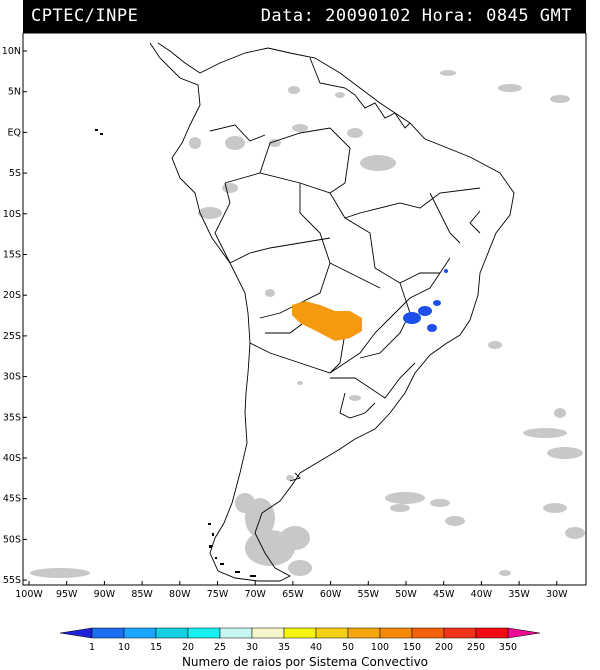  Describe the element at coordinates (416, 16) in the screenshot. I see `datetime-label: Data: 20090102 Hora: 0845 GMT` at that location.